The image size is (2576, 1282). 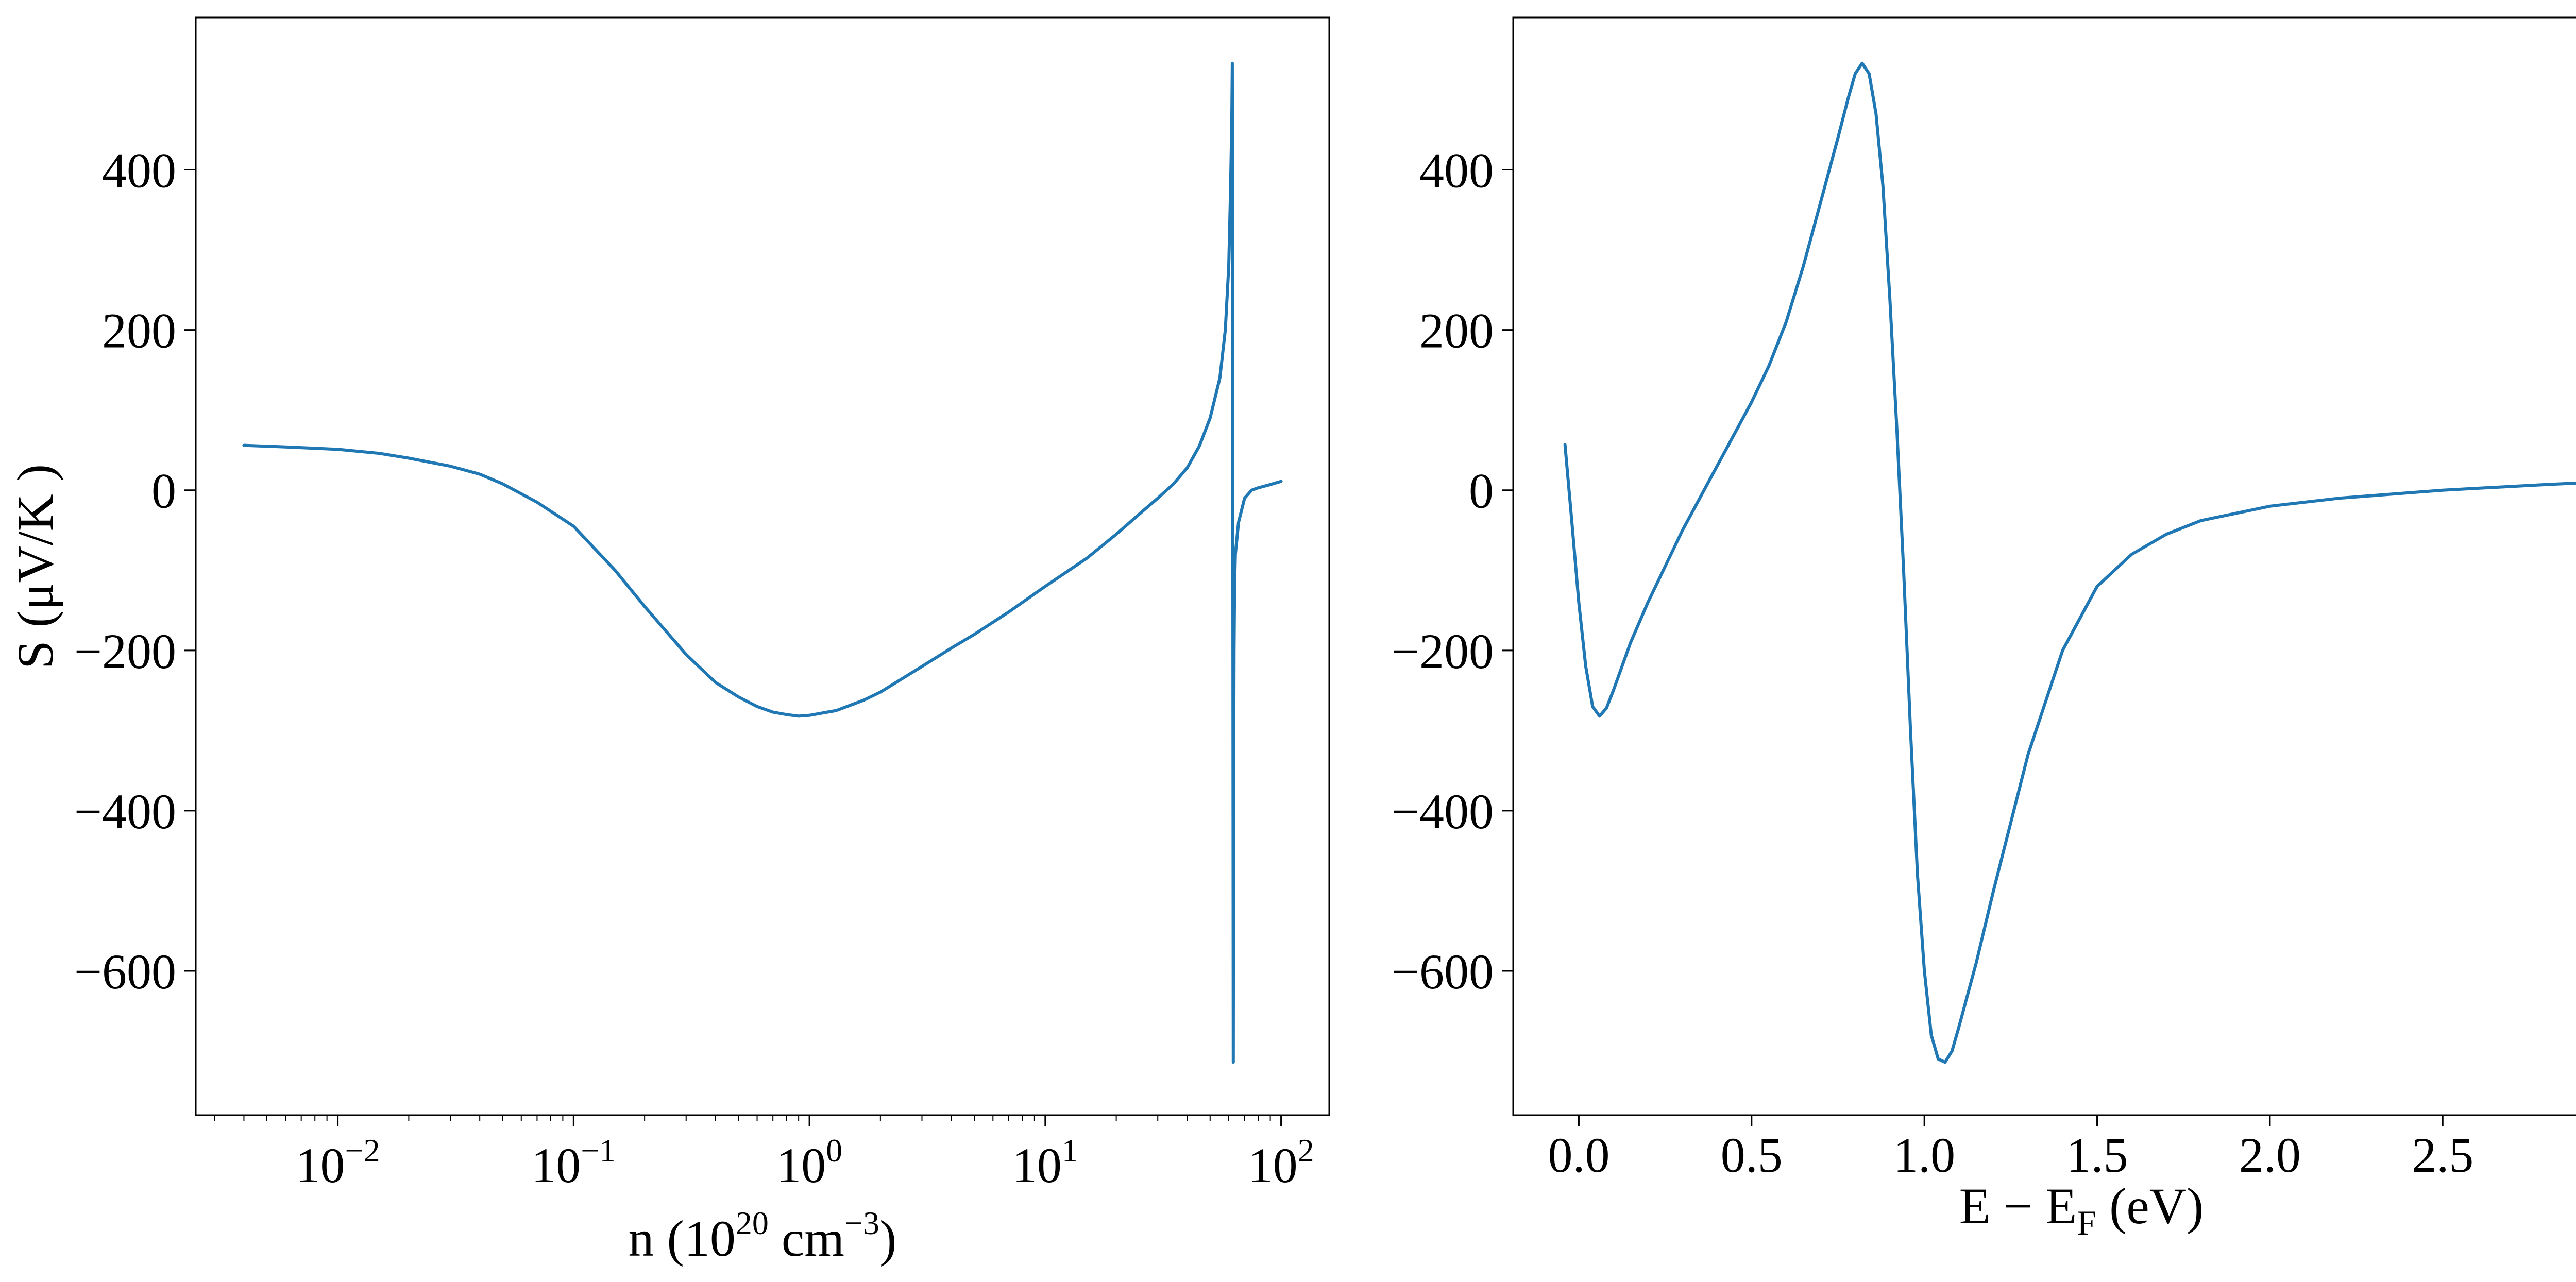 I want to click on x-tick-exponent: 0, so click(x=834, y=1150).